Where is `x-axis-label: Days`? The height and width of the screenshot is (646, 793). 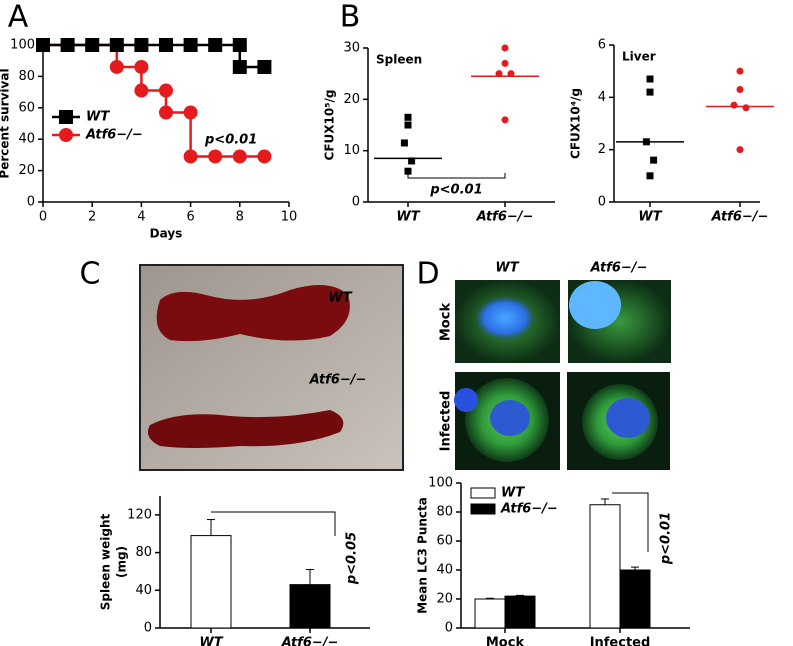 x-axis-label: Days is located at coordinates (166, 234).